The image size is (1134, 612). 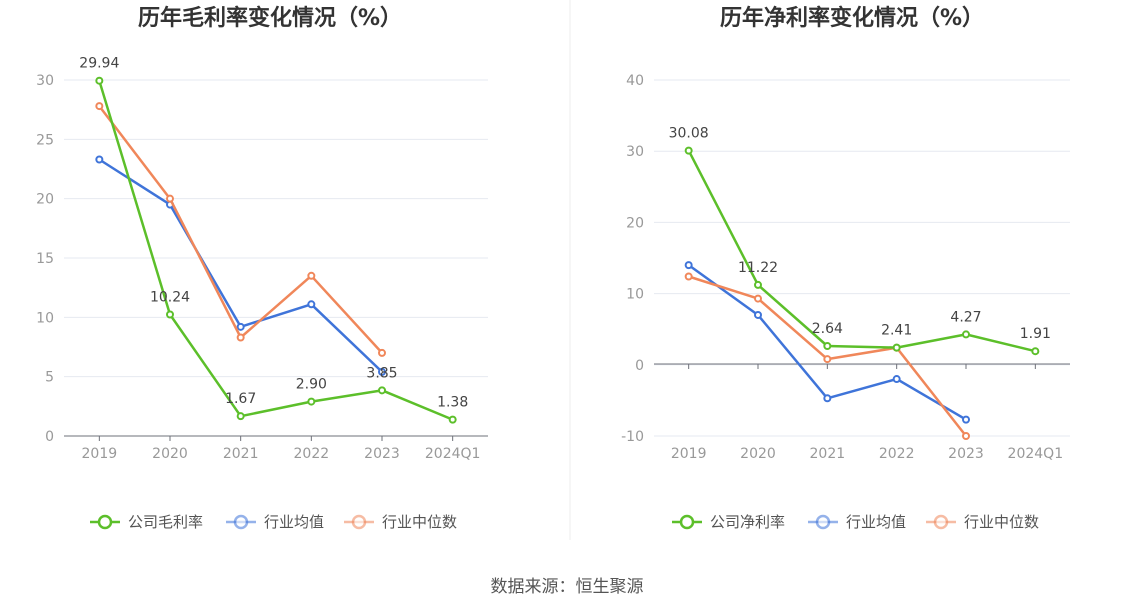 What do you see at coordinates (165, 522) in the screenshot?
I see `legend-label: 公司毛利率` at bounding box center [165, 522].